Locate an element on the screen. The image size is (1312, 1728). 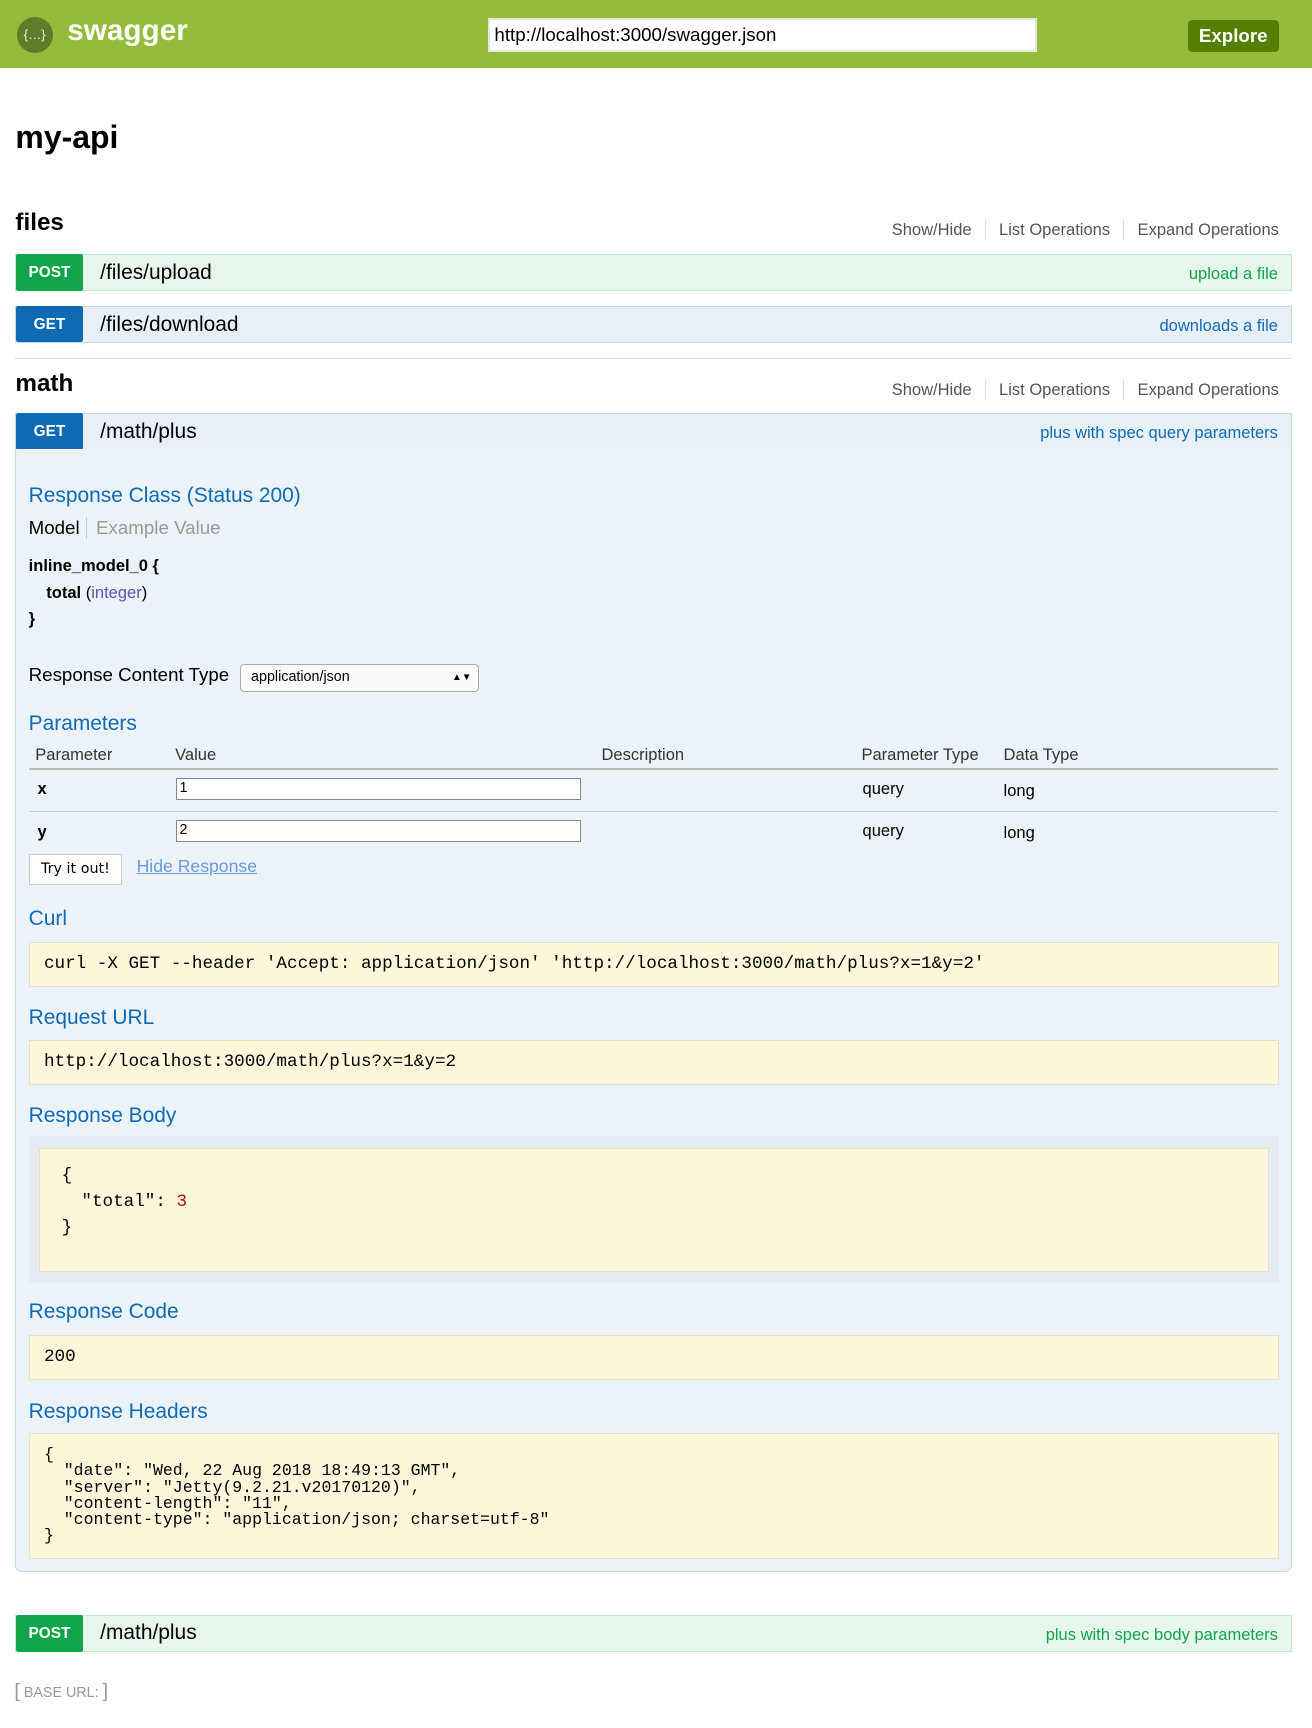
operation-post-files-upload: POST /files/upload upload a file is located at coordinates (654, 272).